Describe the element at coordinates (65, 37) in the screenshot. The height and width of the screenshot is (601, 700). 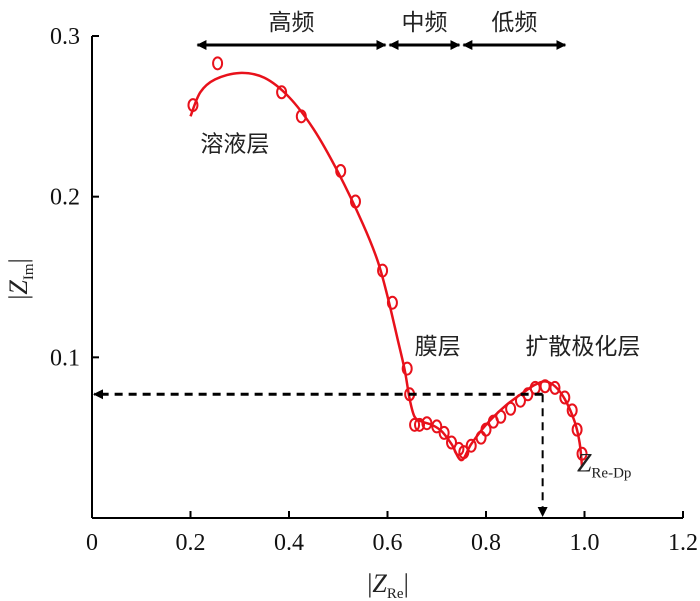
I see `y-tick-label: 0.3` at that location.